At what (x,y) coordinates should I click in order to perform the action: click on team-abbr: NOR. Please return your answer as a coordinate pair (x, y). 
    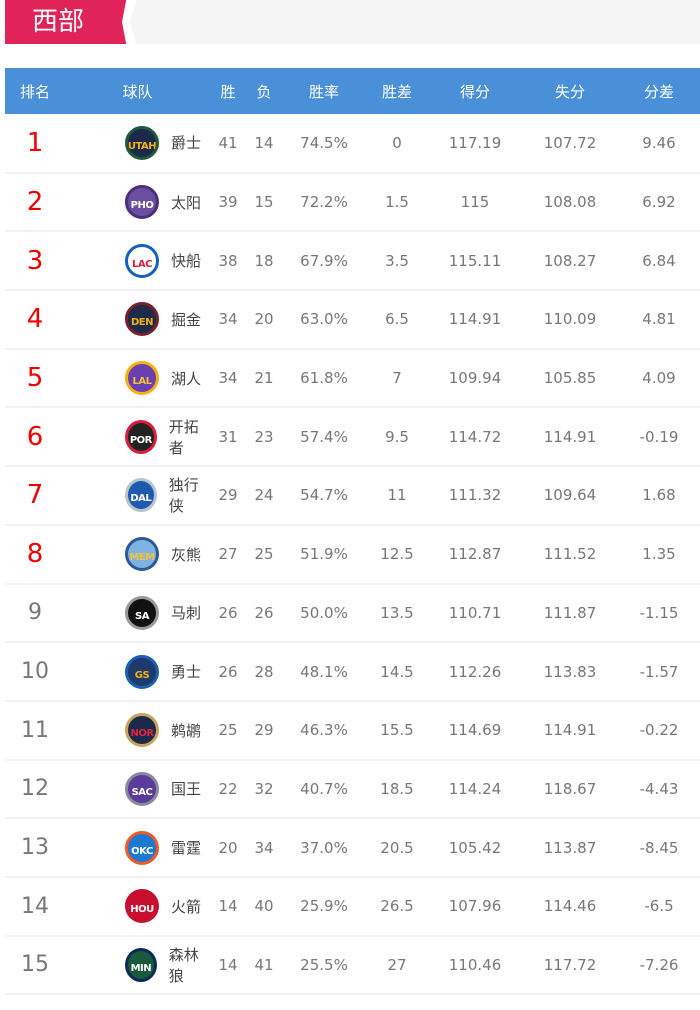
    Looking at the image, I should click on (142, 734).